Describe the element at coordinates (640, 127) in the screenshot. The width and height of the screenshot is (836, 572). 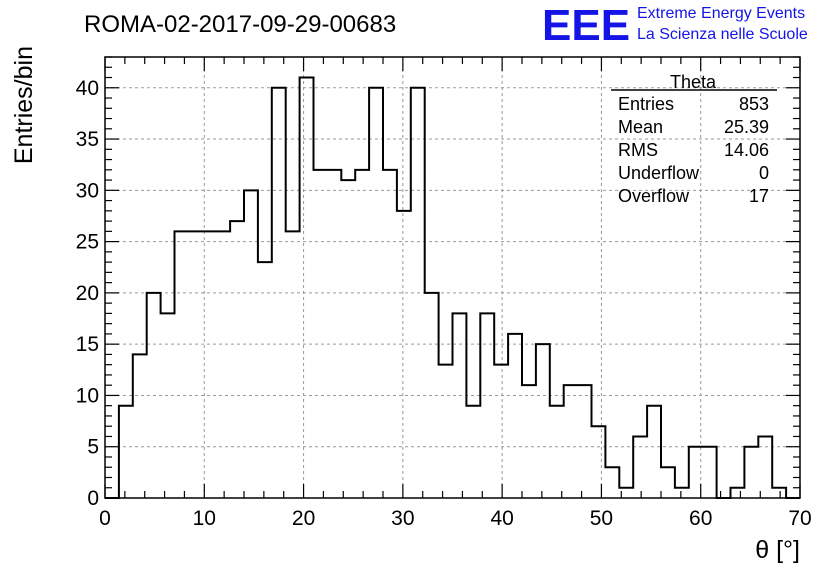
I see `stats-label: Mean` at that location.